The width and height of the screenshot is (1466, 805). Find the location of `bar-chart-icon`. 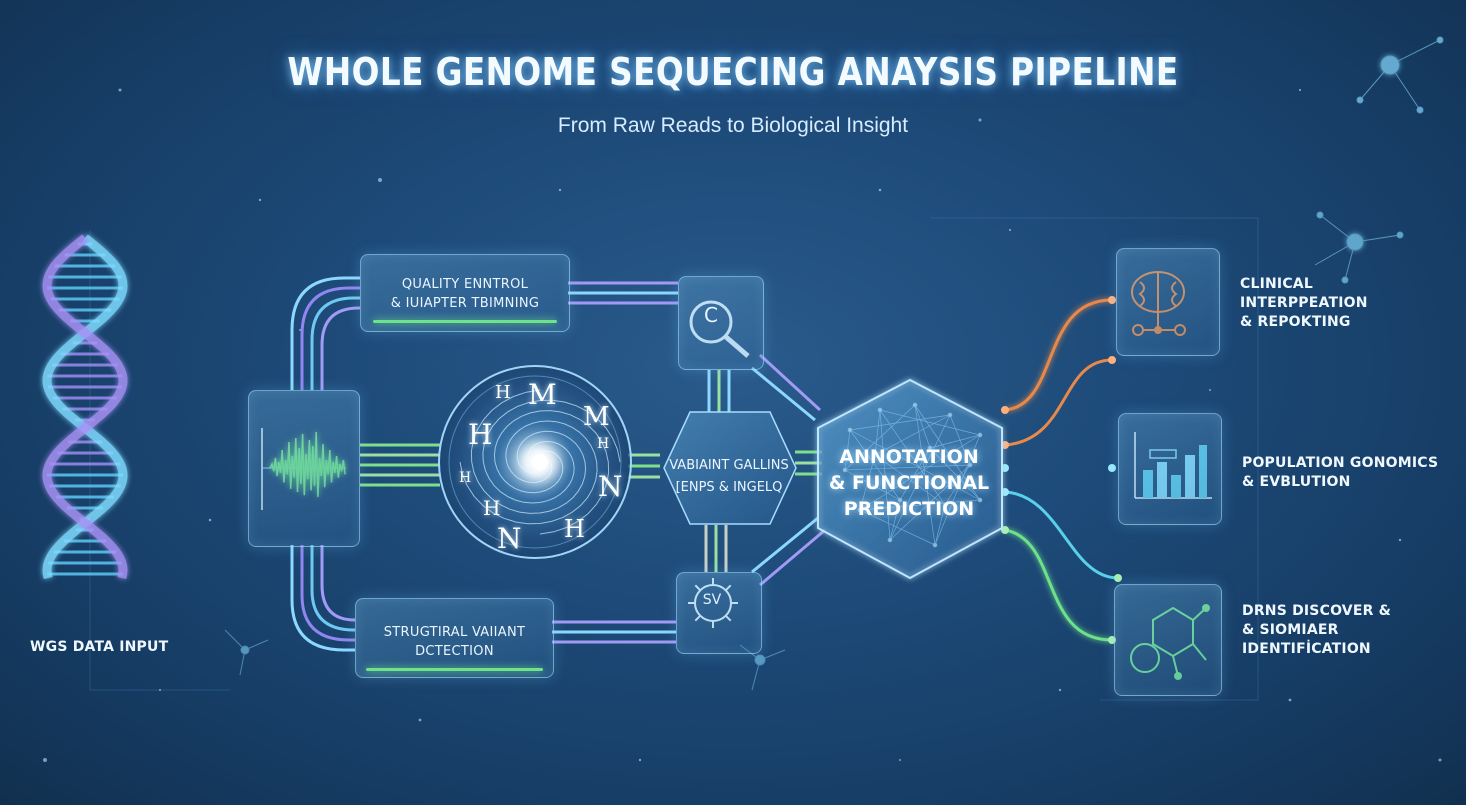

bar-chart-icon is located at coordinates (1173, 465).